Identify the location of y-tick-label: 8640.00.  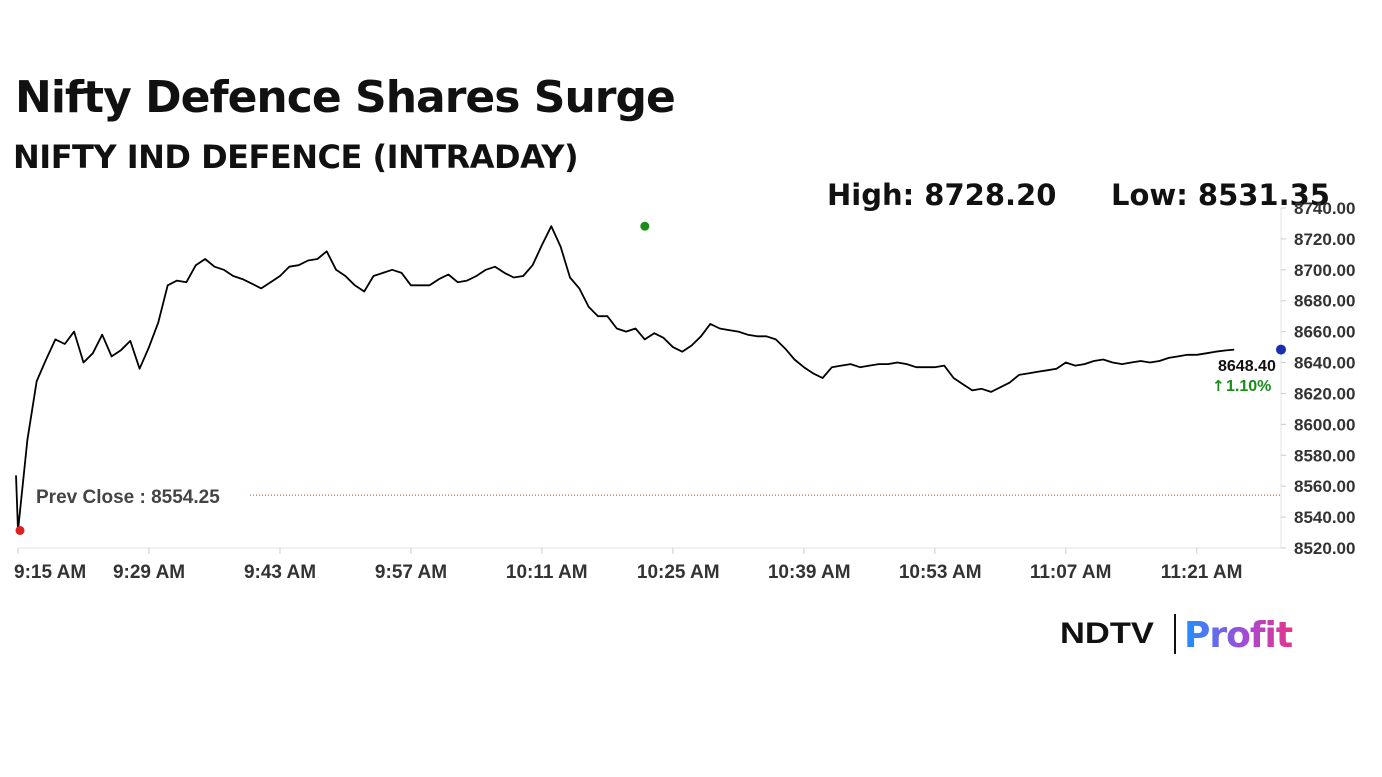
(1324, 363).